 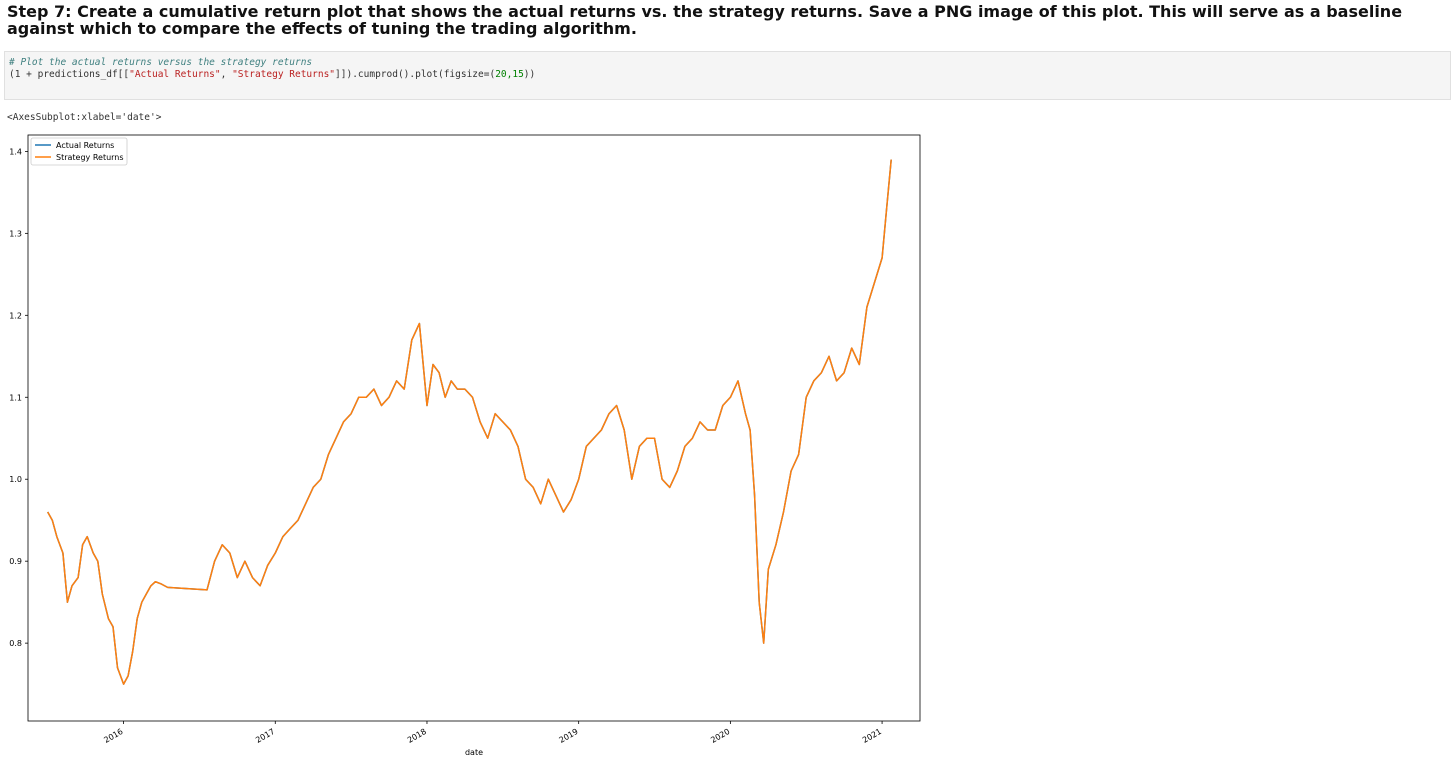 I want to click on code-string: "Strategy Returns", so click(x=284, y=74).